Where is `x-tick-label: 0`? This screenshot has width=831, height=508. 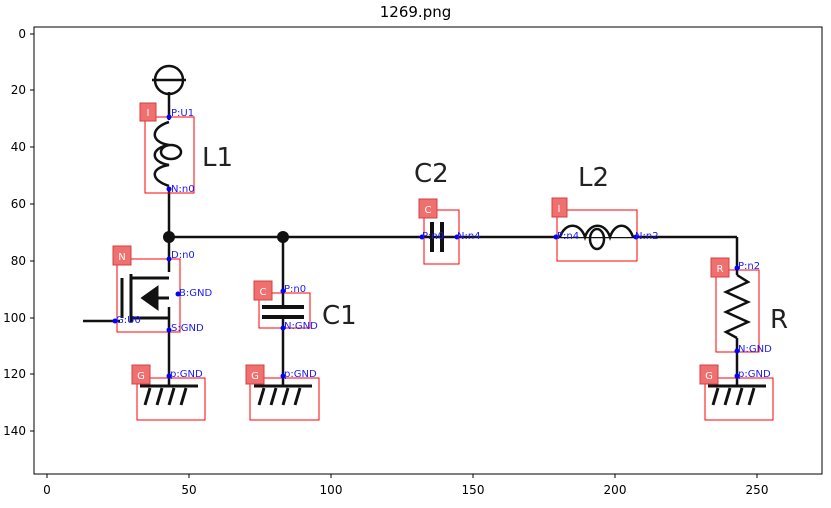
x-tick-label: 0 is located at coordinates (47, 490).